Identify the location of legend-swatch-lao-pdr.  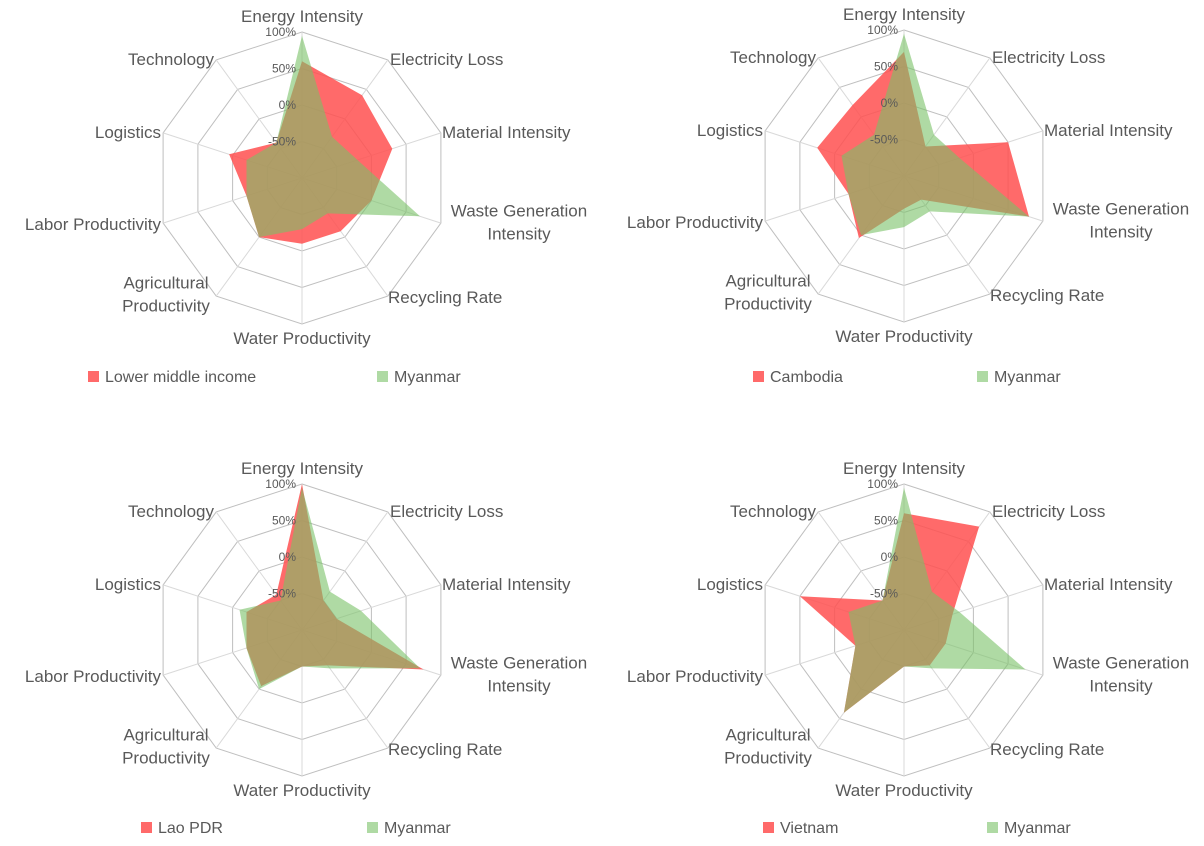
(146, 827).